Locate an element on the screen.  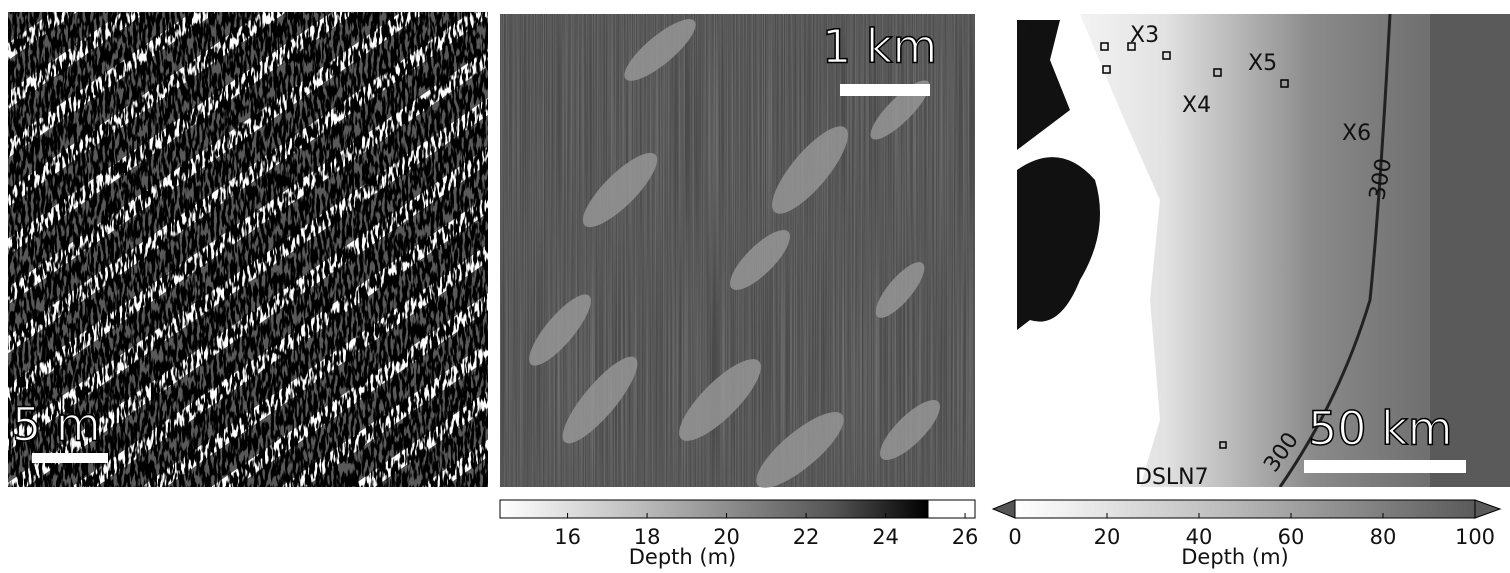
colorbar-tick-label: 22 is located at coordinates (806, 537).